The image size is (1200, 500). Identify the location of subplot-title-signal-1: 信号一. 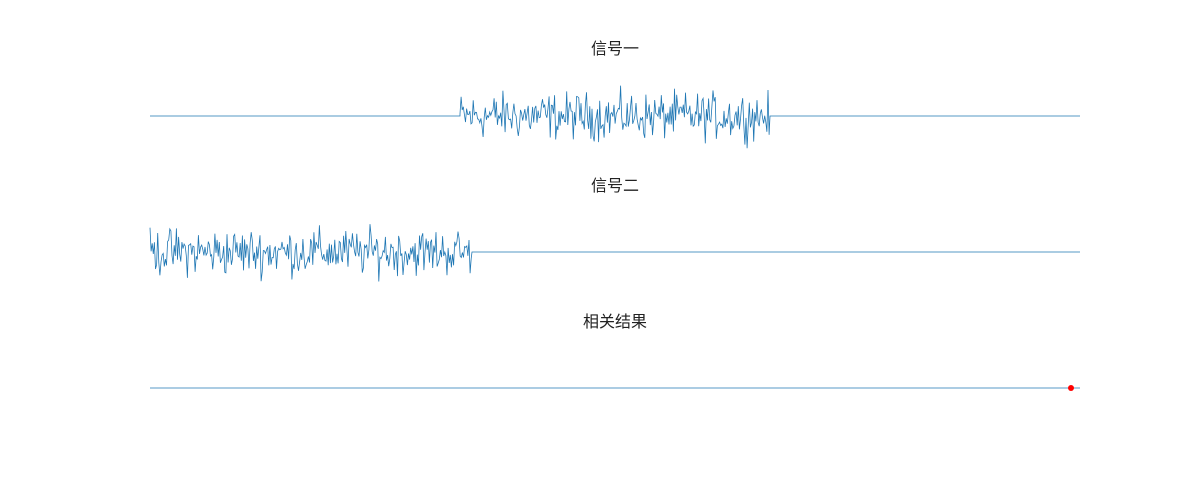
(614, 48).